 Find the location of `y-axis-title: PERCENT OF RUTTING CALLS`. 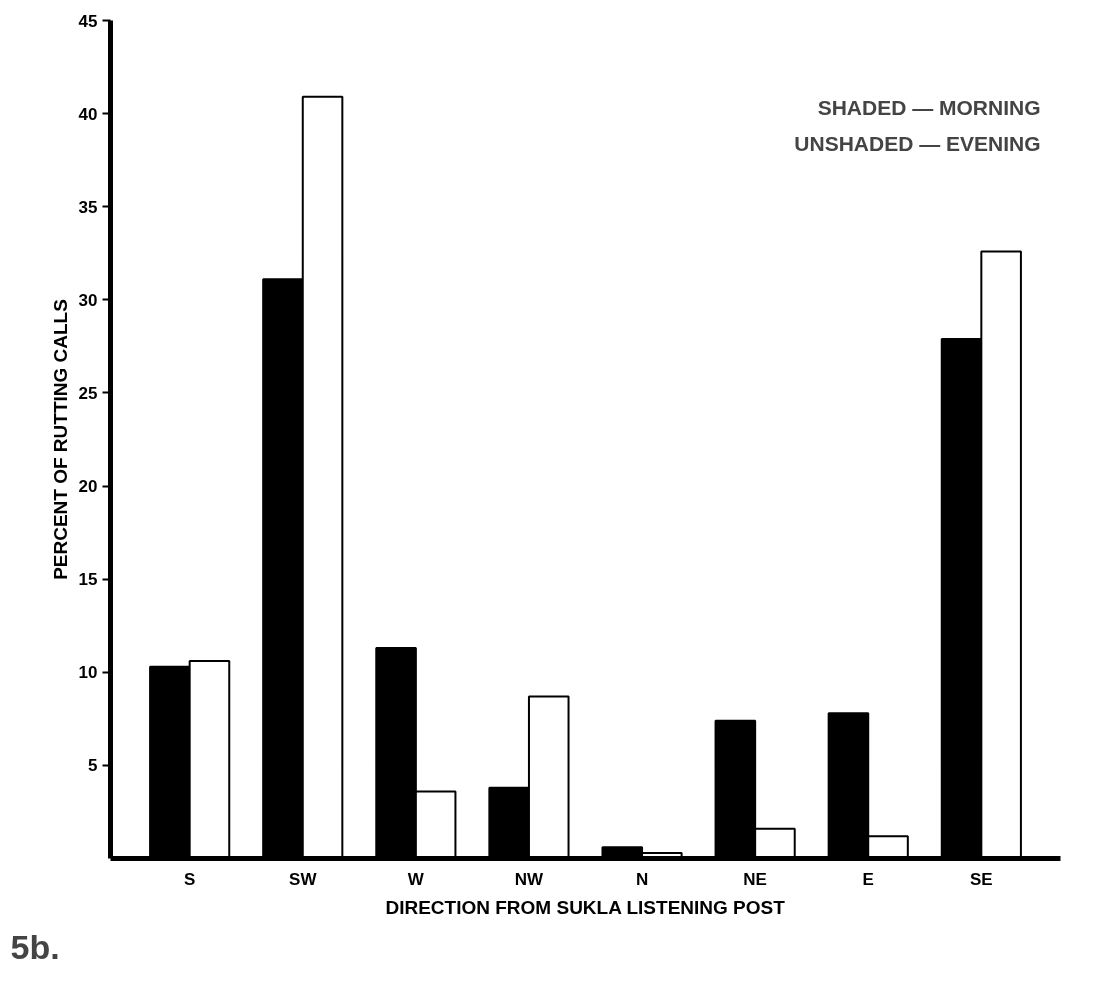

y-axis-title: PERCENT OF RUTTING CALLS is located at coordinates (60, 439).